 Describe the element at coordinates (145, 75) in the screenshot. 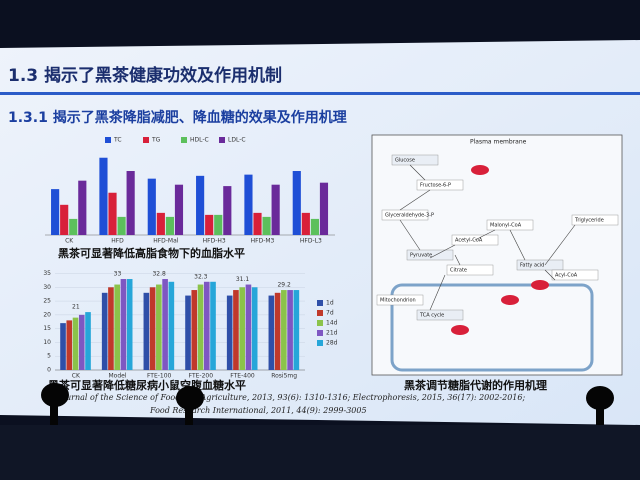

I see `heading: 1.3 揭示了黑茶健康功效及作用机制` at that location.